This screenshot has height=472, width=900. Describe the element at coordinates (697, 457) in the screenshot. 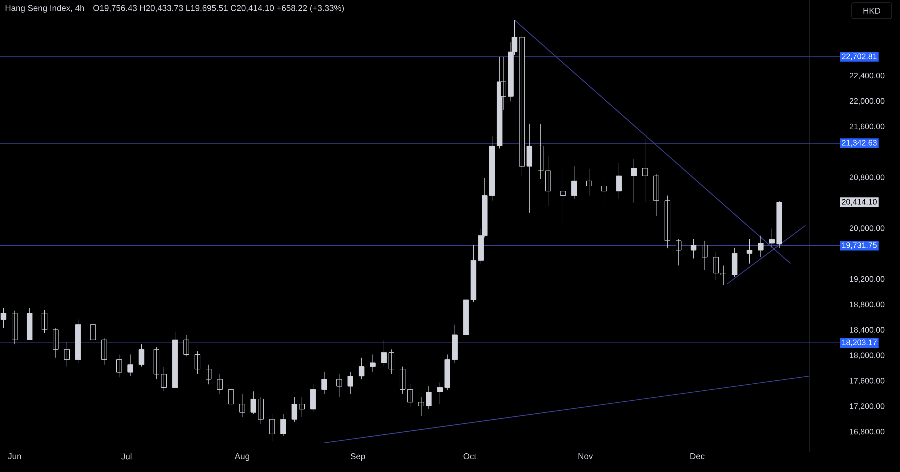

I see `x-tick-label: Dec` at that location.